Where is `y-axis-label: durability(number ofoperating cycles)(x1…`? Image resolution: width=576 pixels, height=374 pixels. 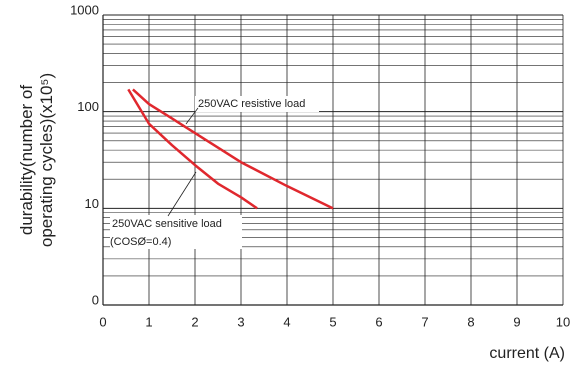 y-axis-label: durability(number ofoperating cycles)(x1… is located at coordinates (36, 160).